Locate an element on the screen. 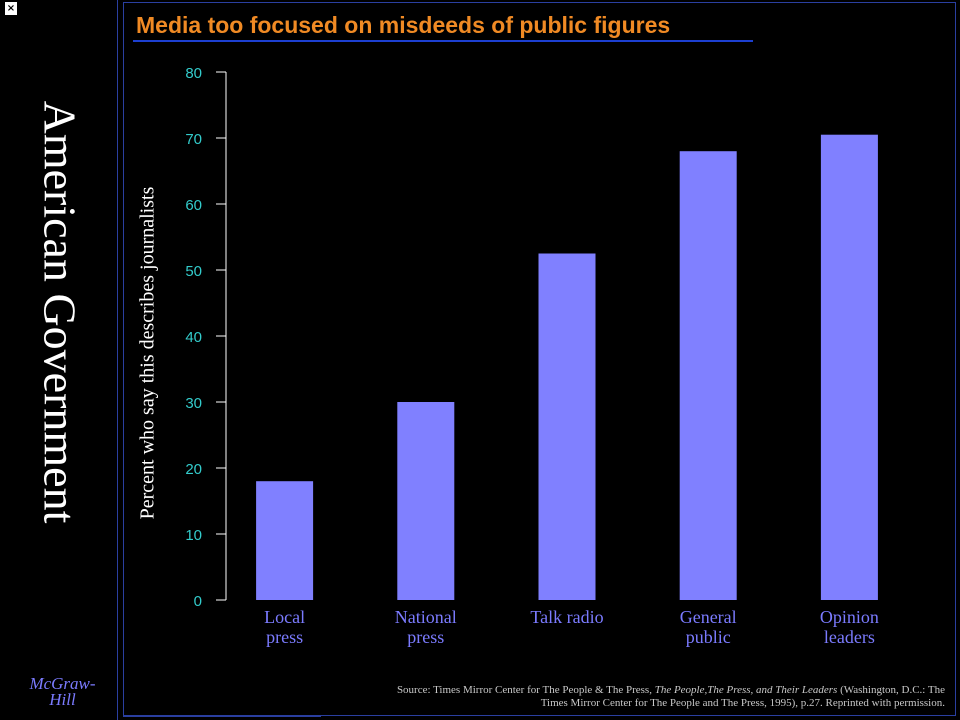 The height and width of the screenshot is (720, 960). category-label: Opinion leaders is located at coordinates (849, 627).